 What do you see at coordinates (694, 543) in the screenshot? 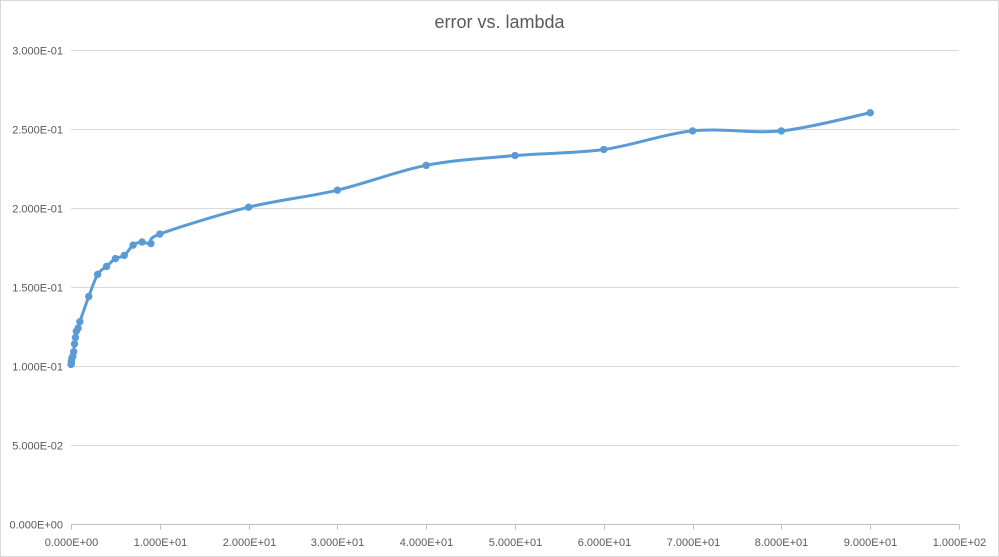
I see `x-tick-label: 7.000E+01` at bounding box center [694, 543].